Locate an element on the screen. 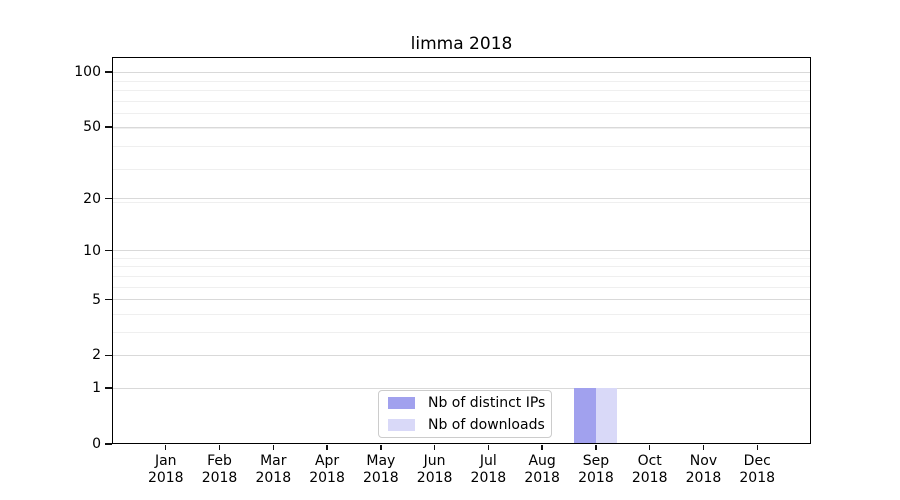 Image resolution: width=900 pixels, height=500 pixels. y-axis-labels: 0 1 2 5 10 20 50 100 is located at coordinates (50, 254).